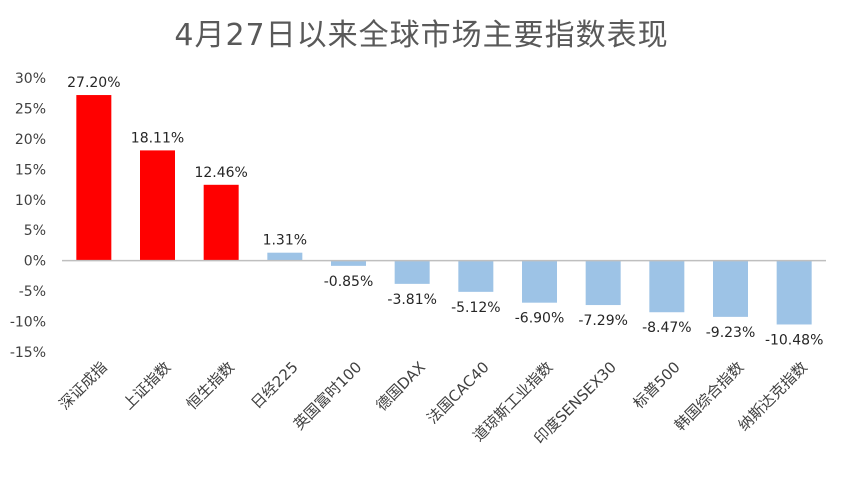  What do you see at coordinates (401, 386) in the screenshot?
I see `x-tick-label: 德国DAX` at bounding box center [401, 386].